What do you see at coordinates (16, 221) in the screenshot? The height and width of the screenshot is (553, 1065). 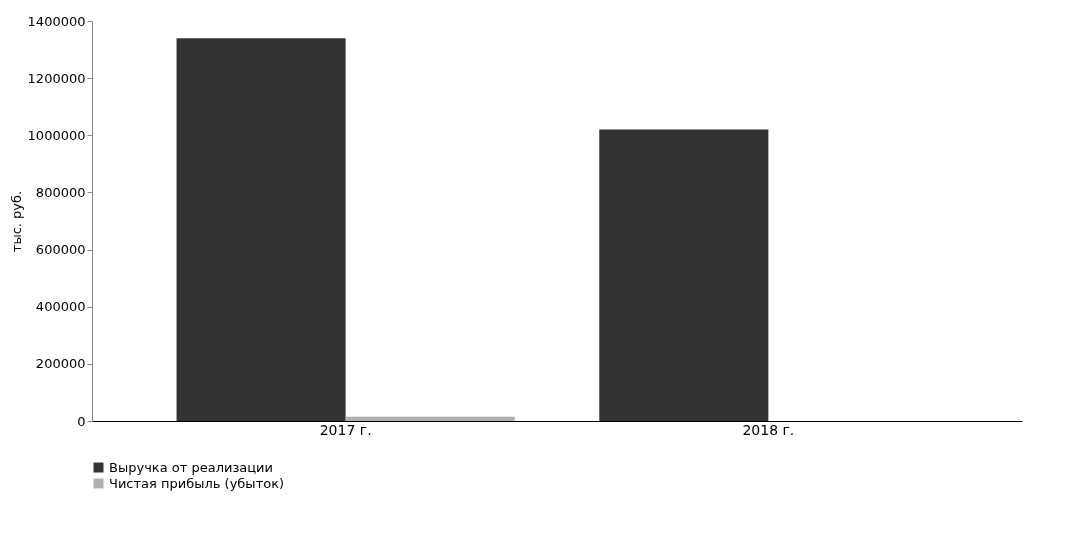 I see `y-axis-title: тыс. руб.` at bounding box center [16, 221].